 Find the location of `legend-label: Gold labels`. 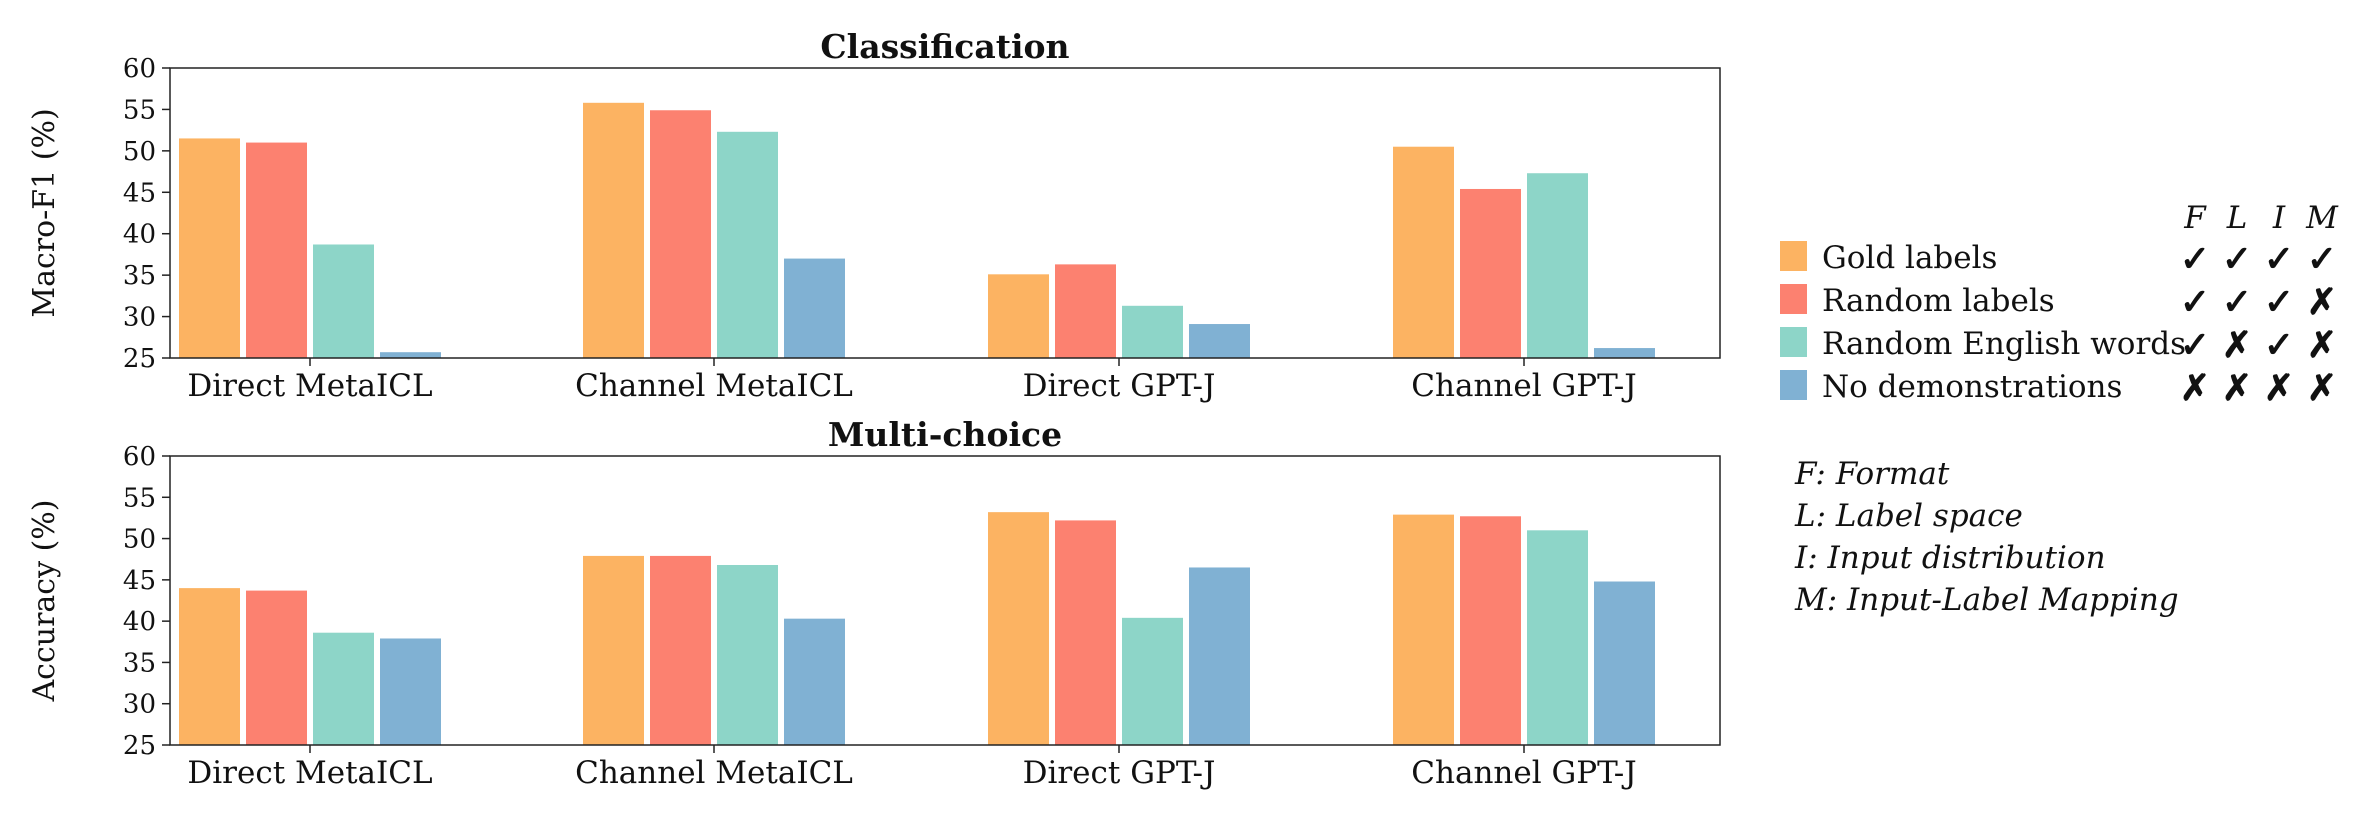

legend-label: Gold labels is located at coordinates (1909, 258).